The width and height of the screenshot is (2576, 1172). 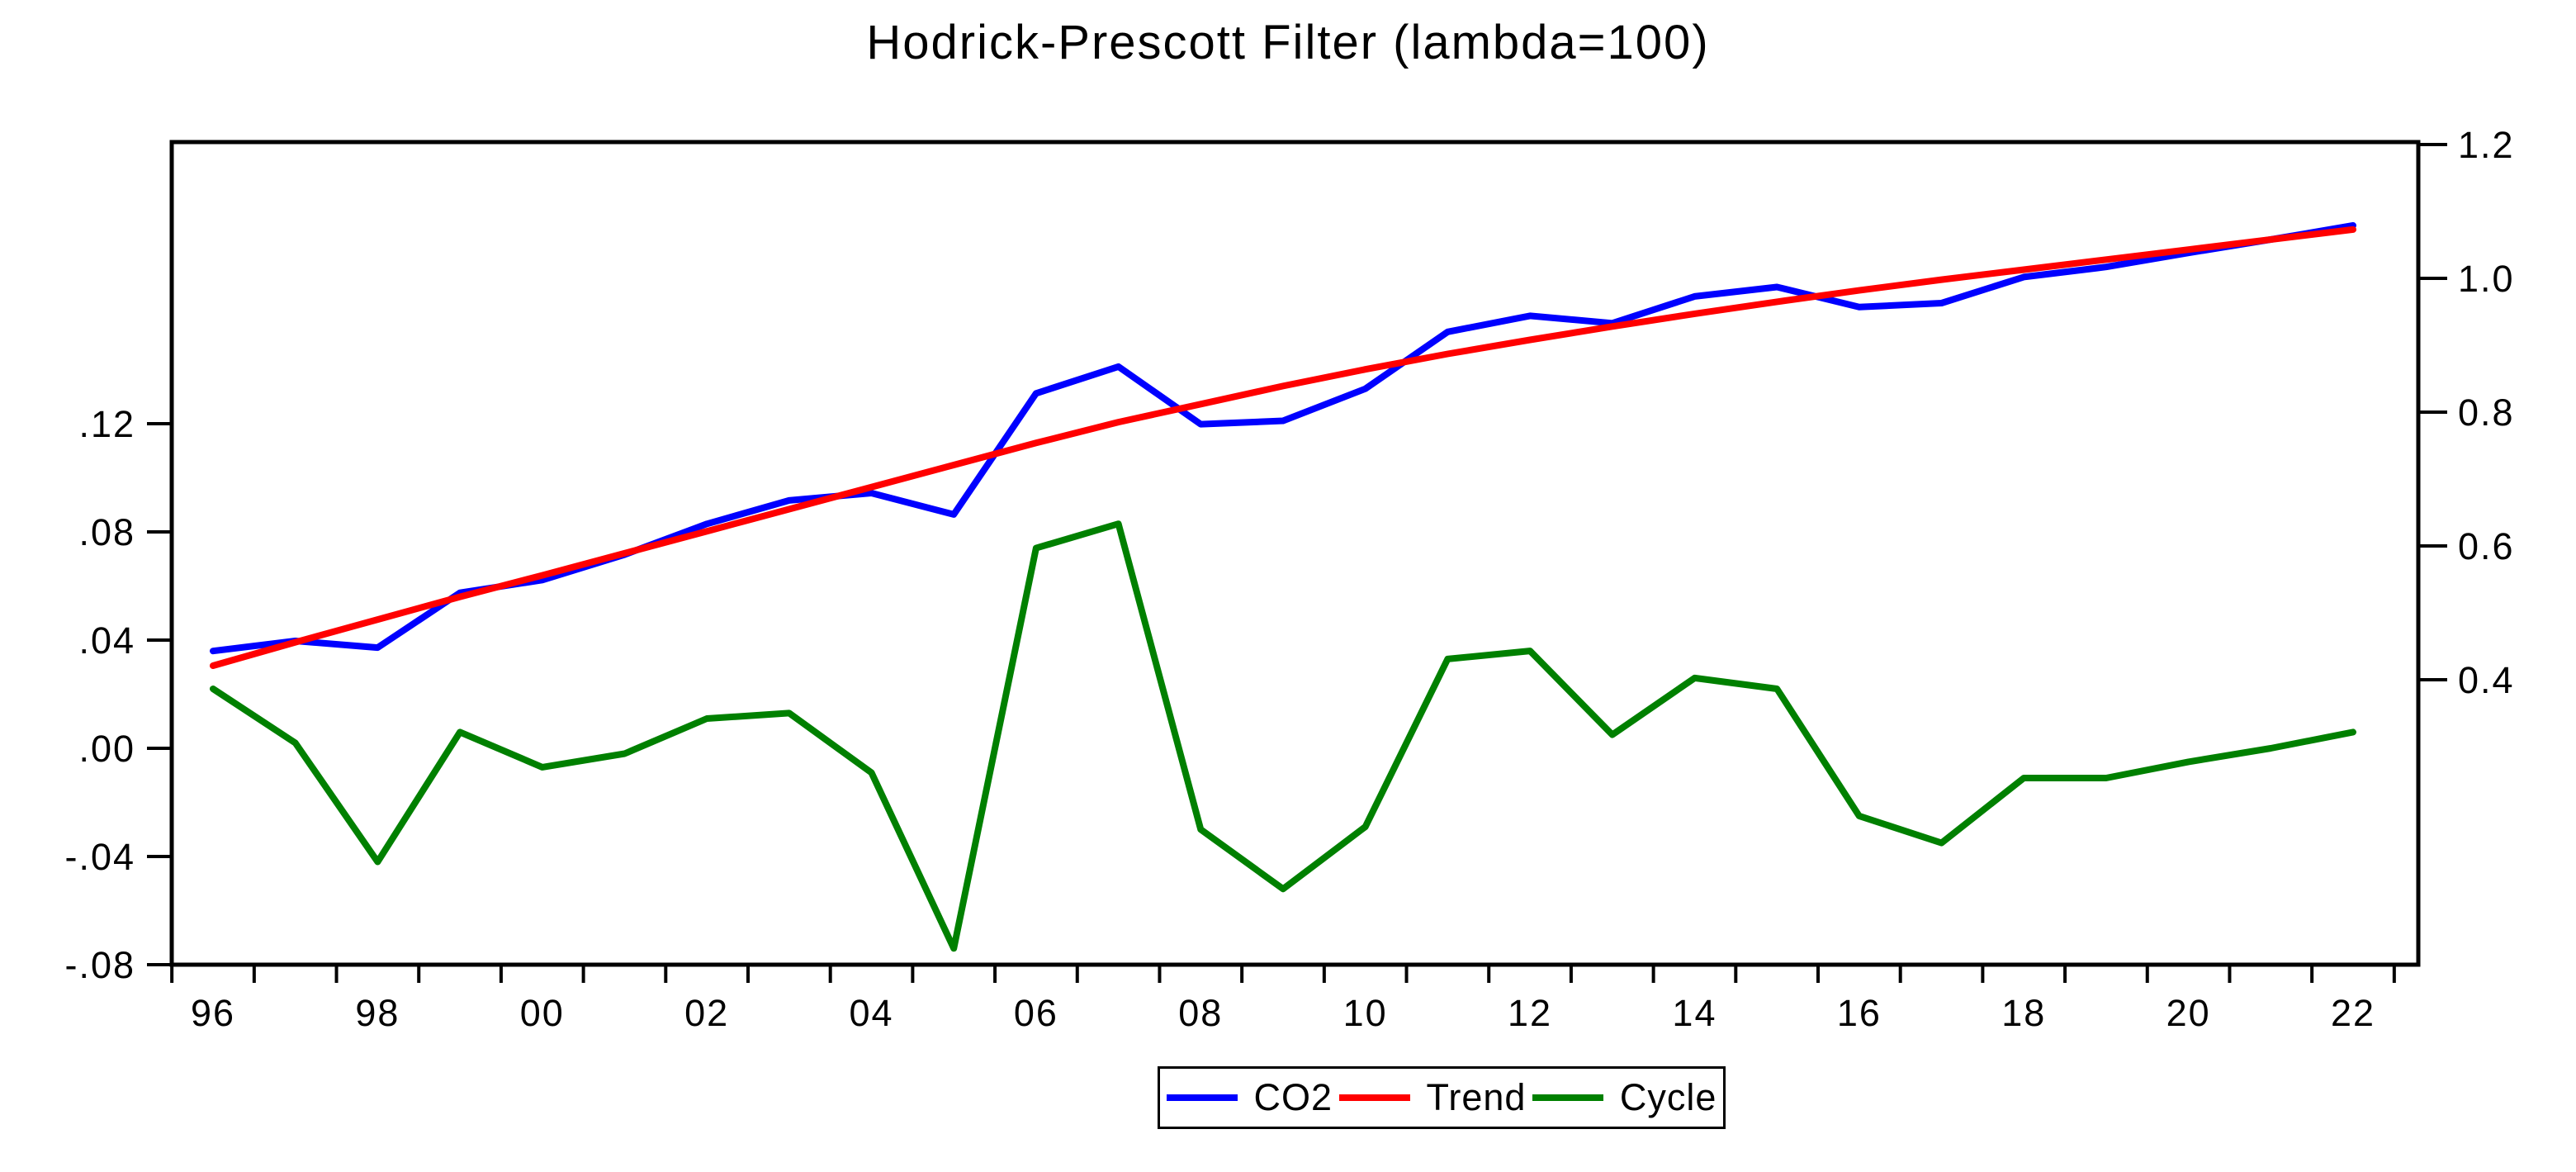 What do you see at coordinates (1567, 1097) in the screenshot?
I see `cycle-line-swatch` at bounding box center [1567, 1097].